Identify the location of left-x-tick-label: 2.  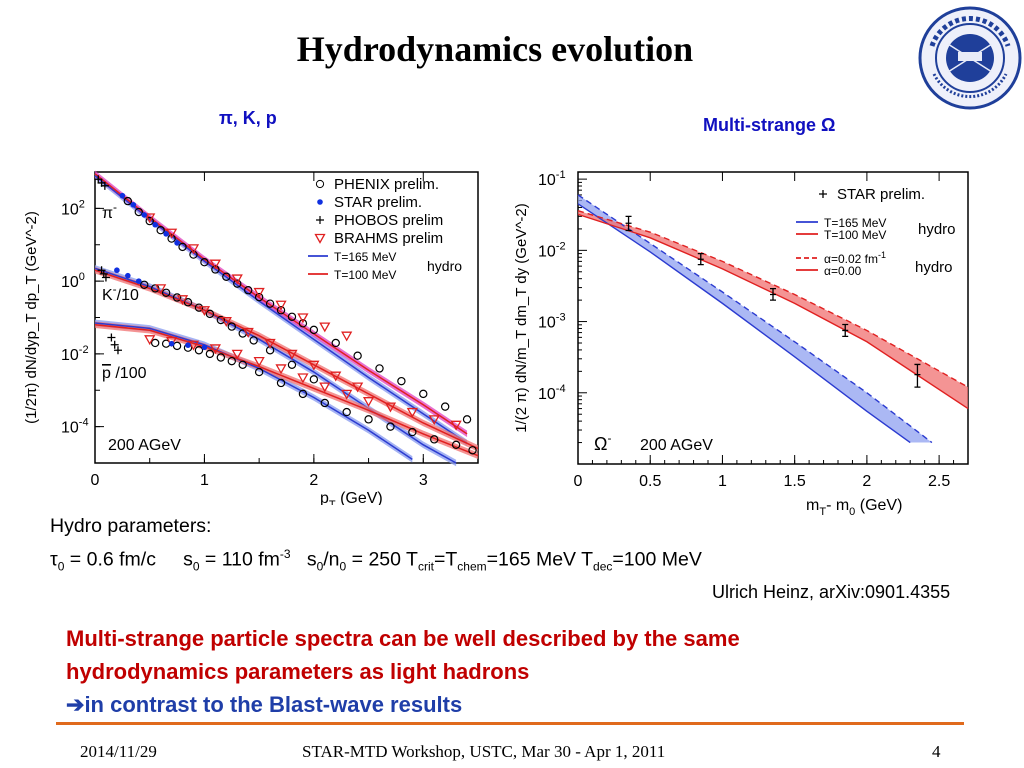
(313, 480).